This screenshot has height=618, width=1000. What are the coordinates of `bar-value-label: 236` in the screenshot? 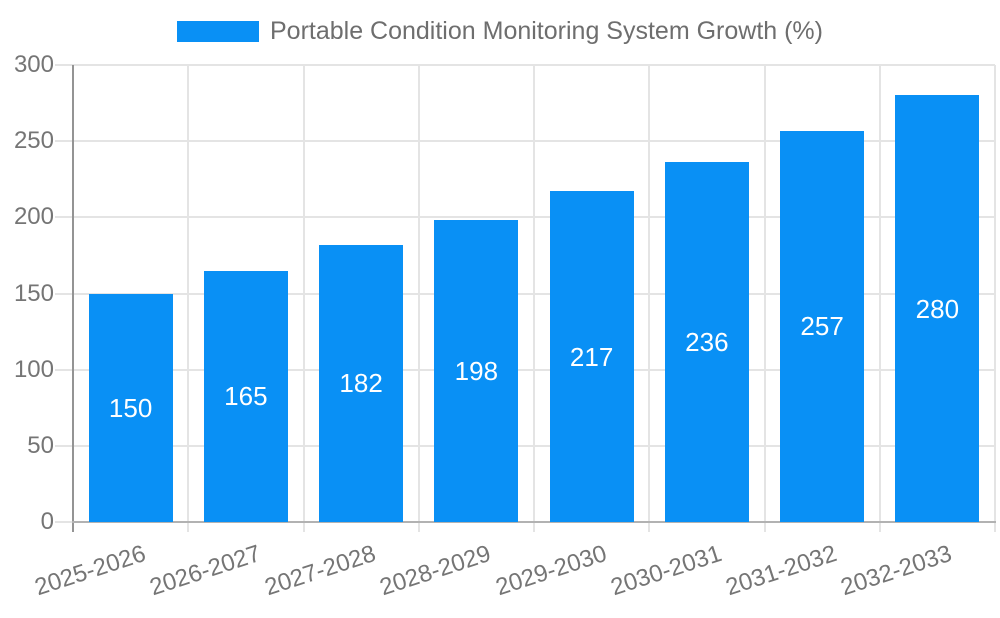 It's located at (707, 342).